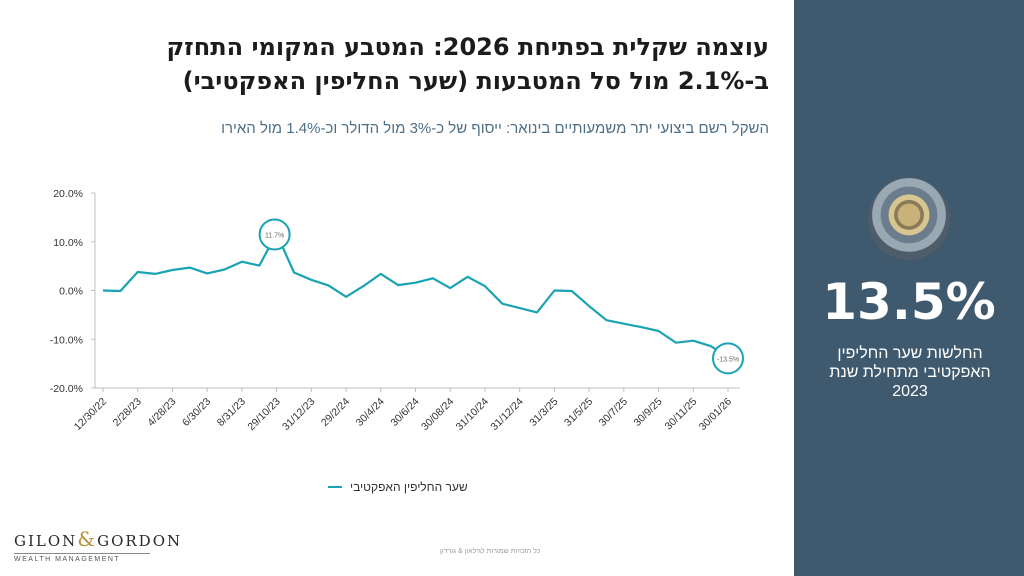 The width and height of the screenshot is (1024, 576). Describe the element at coordinates (66, 340) in the screenshot. I see `y-tick-label: -10.0%` at that location.